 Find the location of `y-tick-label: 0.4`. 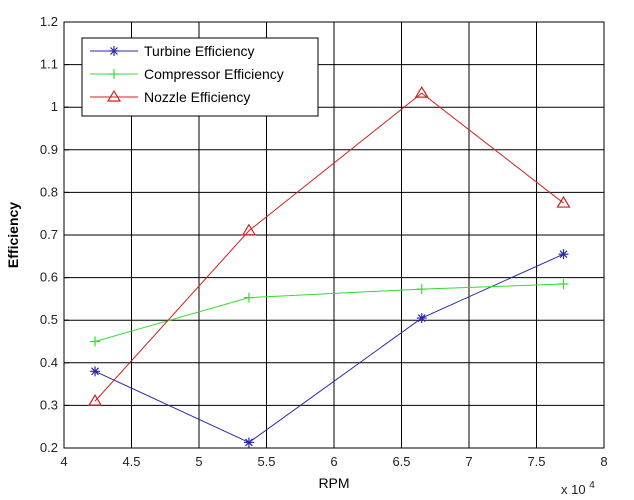

y-tick-label: 0.4 is located at coordinates (49, 362).